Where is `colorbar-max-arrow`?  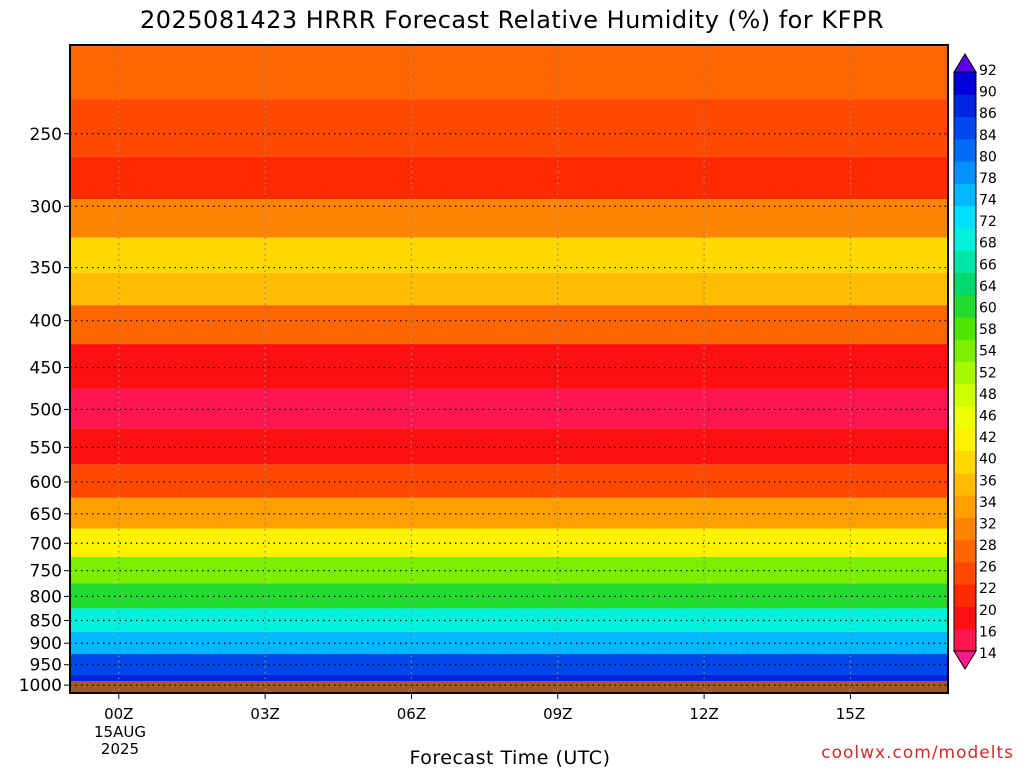 colorbar-max-arrow is located at coordinates (965, 63).